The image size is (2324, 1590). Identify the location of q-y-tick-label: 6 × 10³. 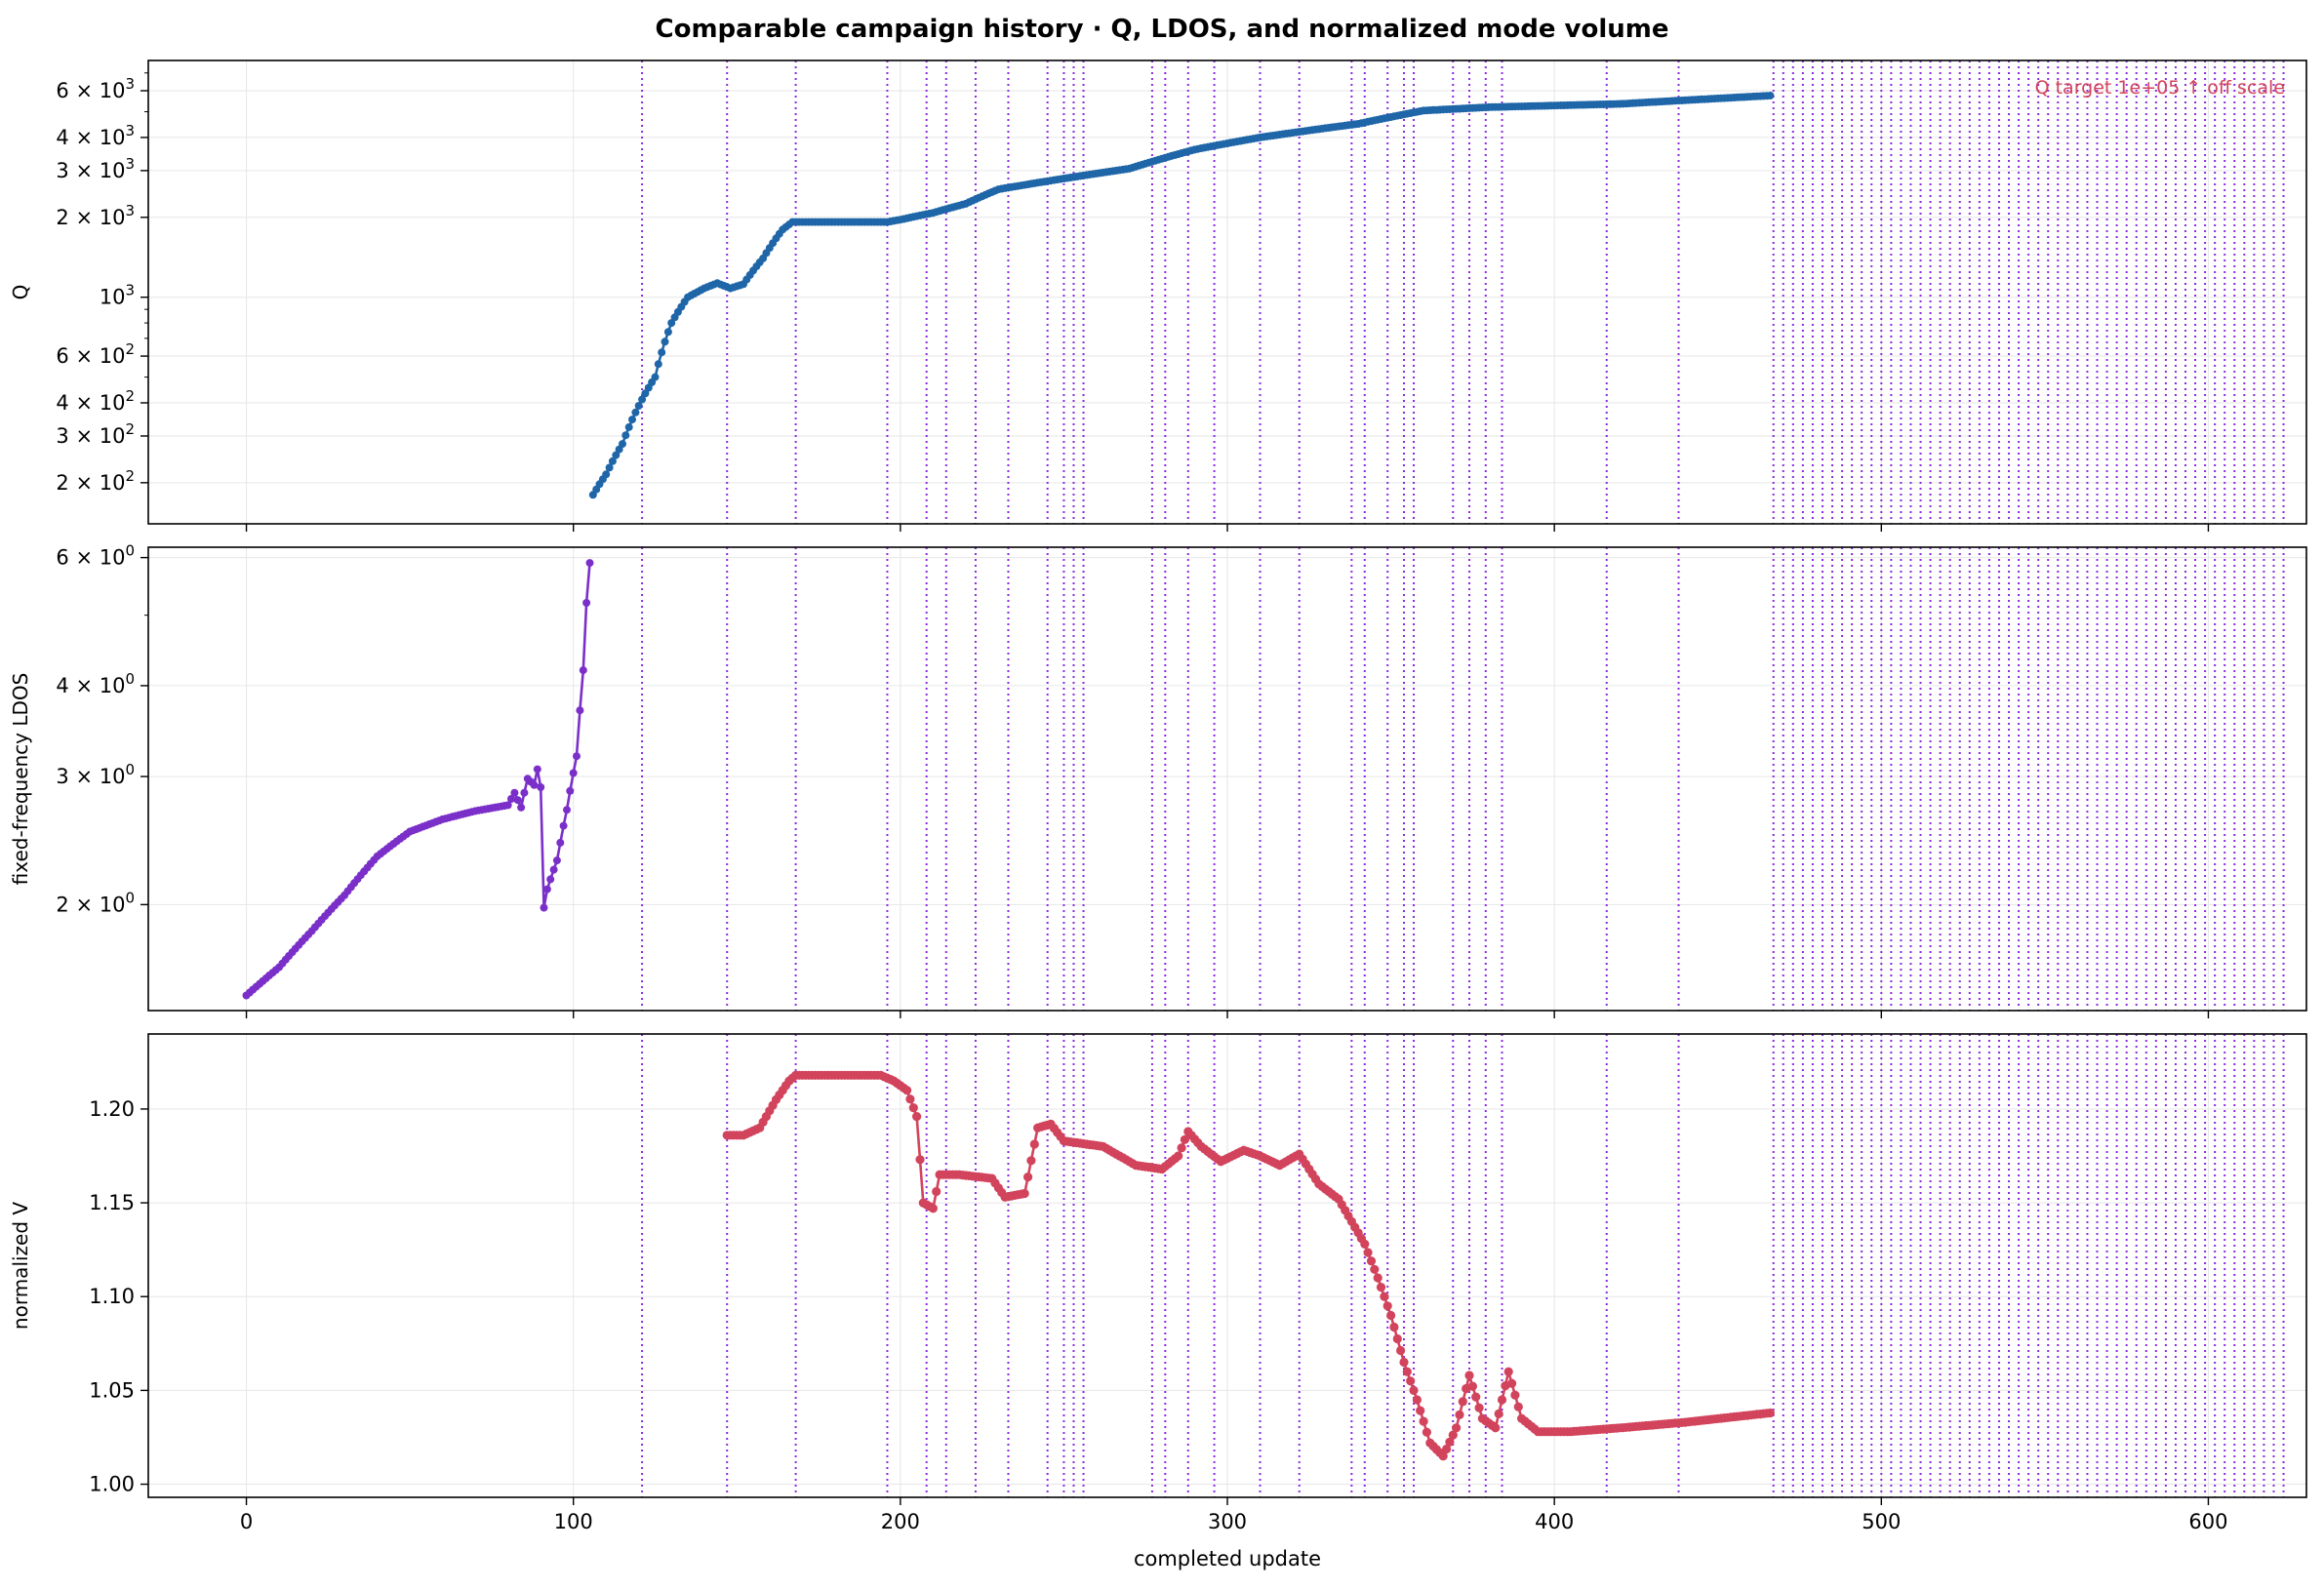
(95, 89).